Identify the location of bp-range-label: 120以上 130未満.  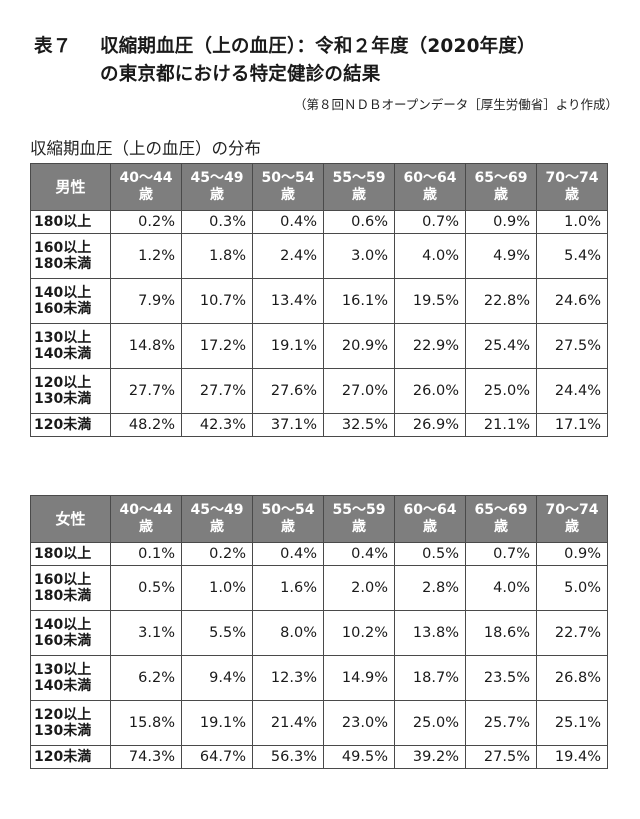
(70, 723).